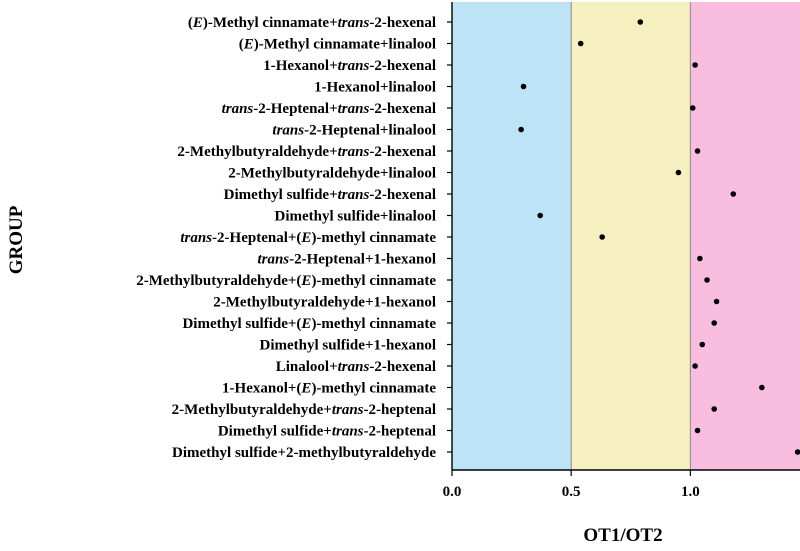 Image resolution: width=800 pixels, height=551 pixels. I want to click on y-tick-label: Dimethyl sulfide+trans-2-heptenal, so click(327, 432).